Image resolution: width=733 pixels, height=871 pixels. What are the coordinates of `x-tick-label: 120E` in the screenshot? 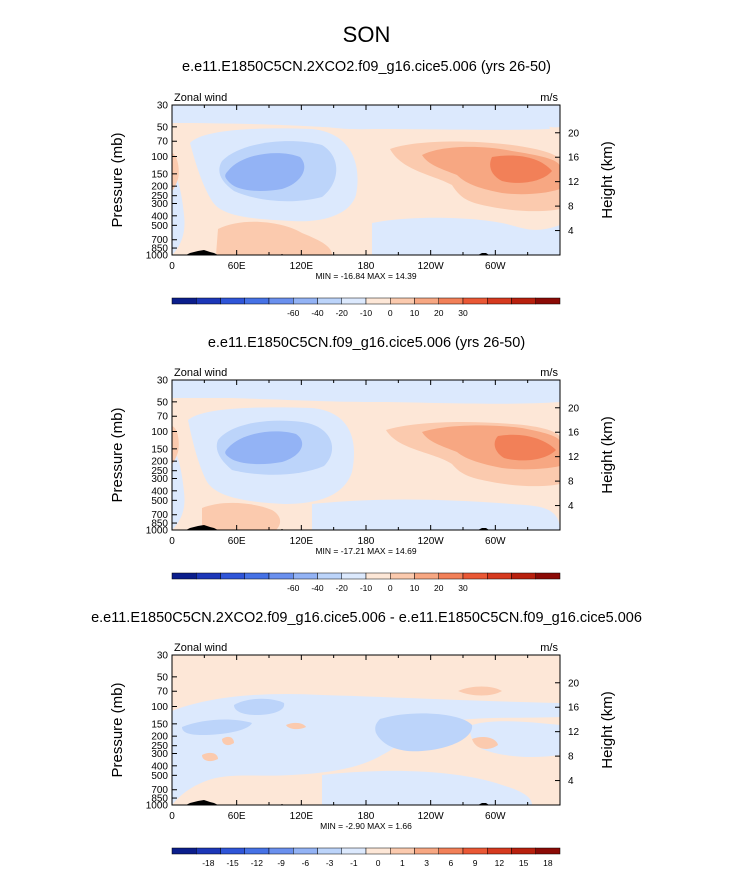 It's located at (302, 816).